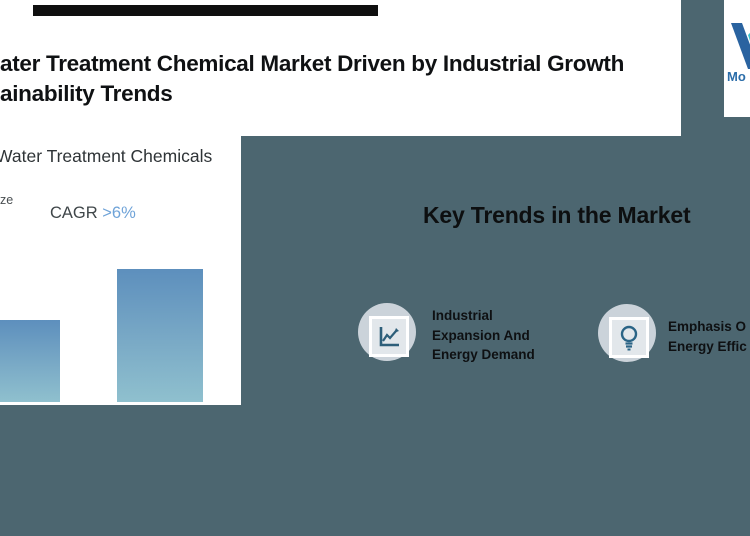  I want to click on cagr-value: >6%, so click(119, 213).